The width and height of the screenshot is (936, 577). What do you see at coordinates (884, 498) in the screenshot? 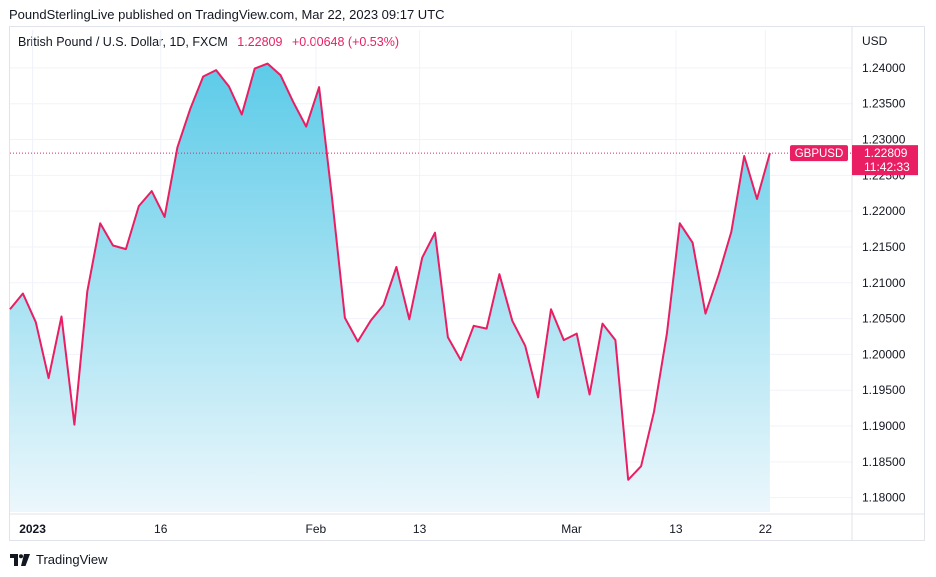
I see `y-tick-label: 1.18000` at bounding box center [884, 498].